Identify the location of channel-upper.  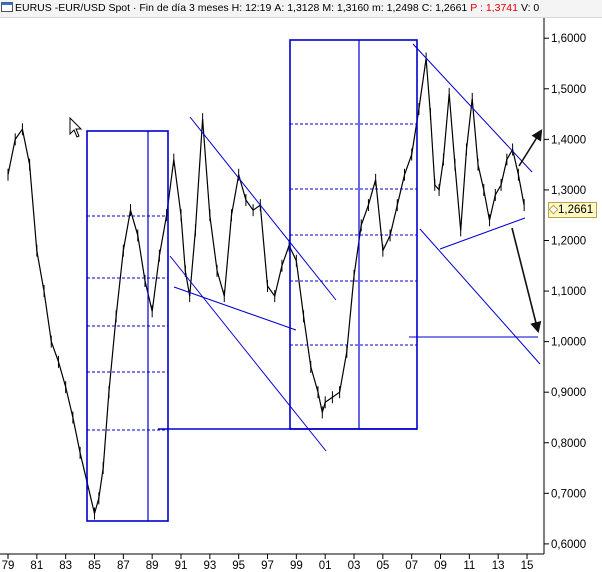
(263, 208).